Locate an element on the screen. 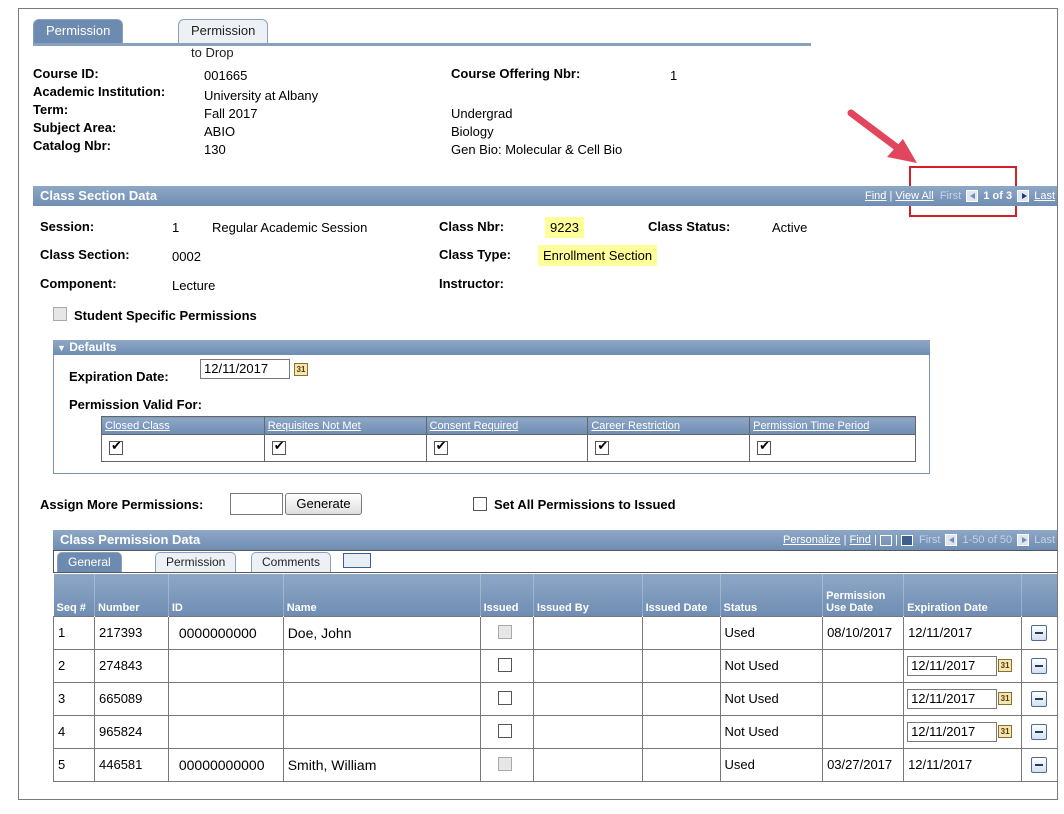 Image resolution: width=1064 pixels, height=814 pixels. class-nbr-label: Class Nbr: is located at coordinates (472, 226).